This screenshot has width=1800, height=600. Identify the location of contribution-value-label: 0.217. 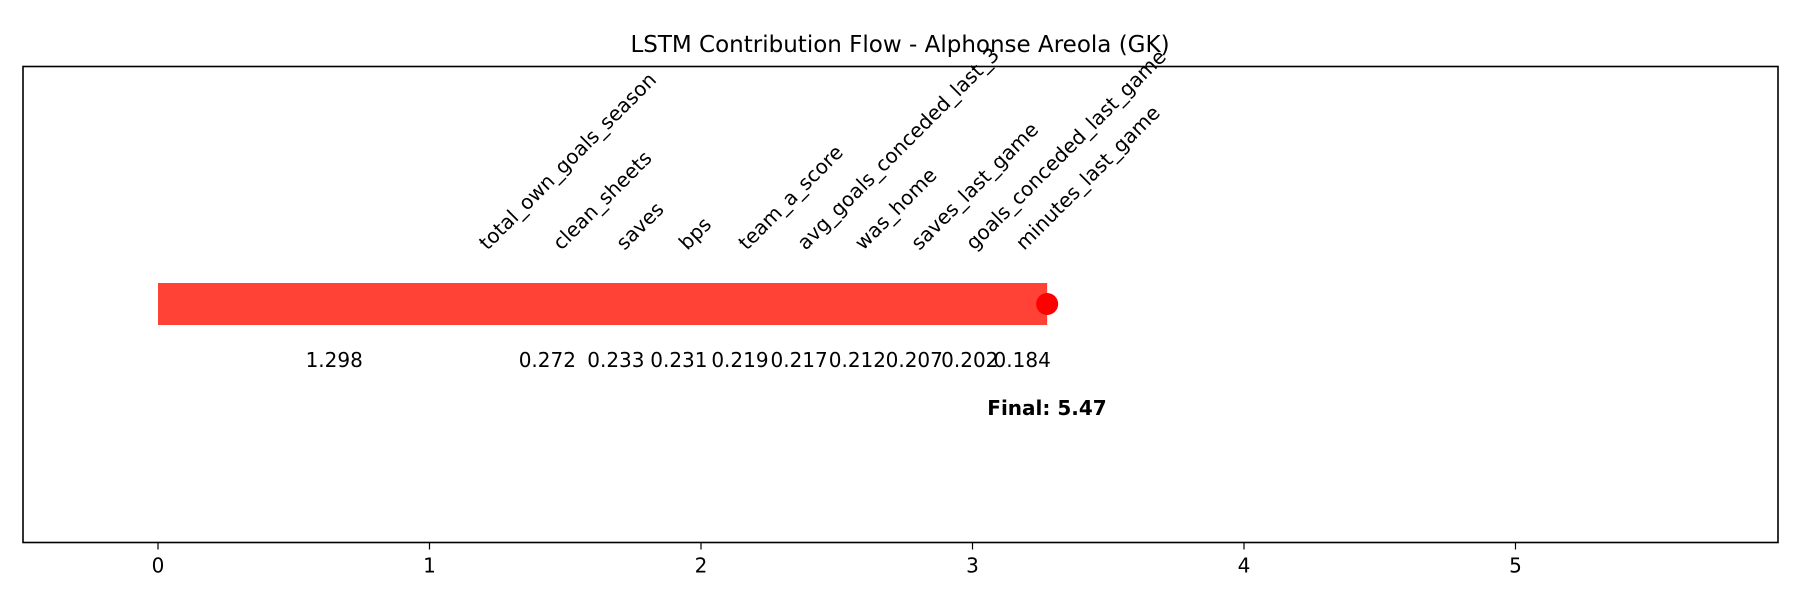
(799, 360).